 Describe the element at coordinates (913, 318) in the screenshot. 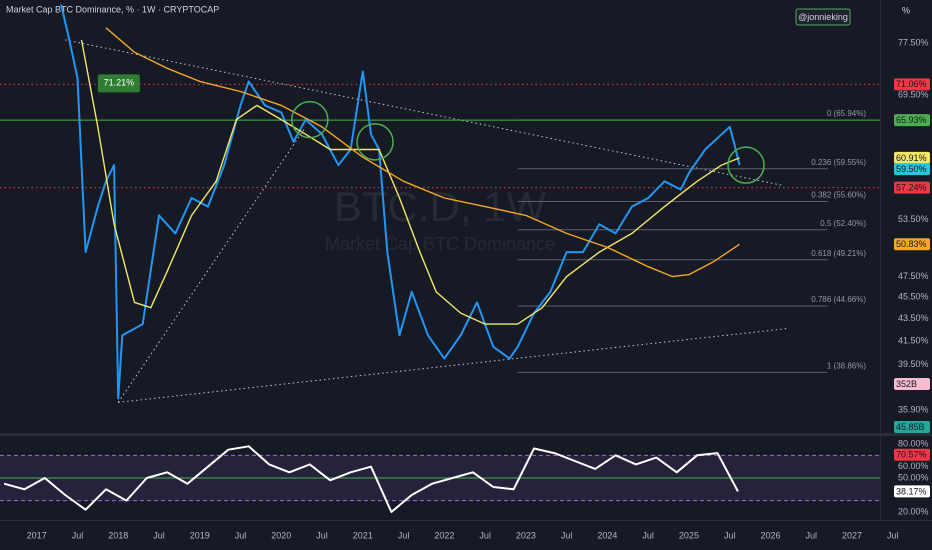

I see `y-tick-label: 43.50%` at that location.